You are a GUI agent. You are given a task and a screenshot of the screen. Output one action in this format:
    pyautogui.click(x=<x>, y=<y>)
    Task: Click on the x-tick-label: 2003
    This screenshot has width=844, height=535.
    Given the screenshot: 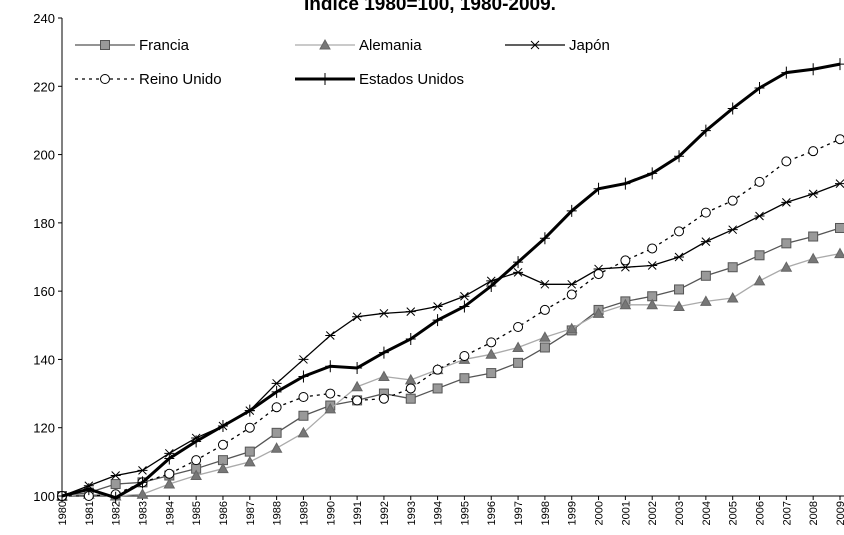 What is the action you would take?
    pyautogui.click(x=680, y=513)
    